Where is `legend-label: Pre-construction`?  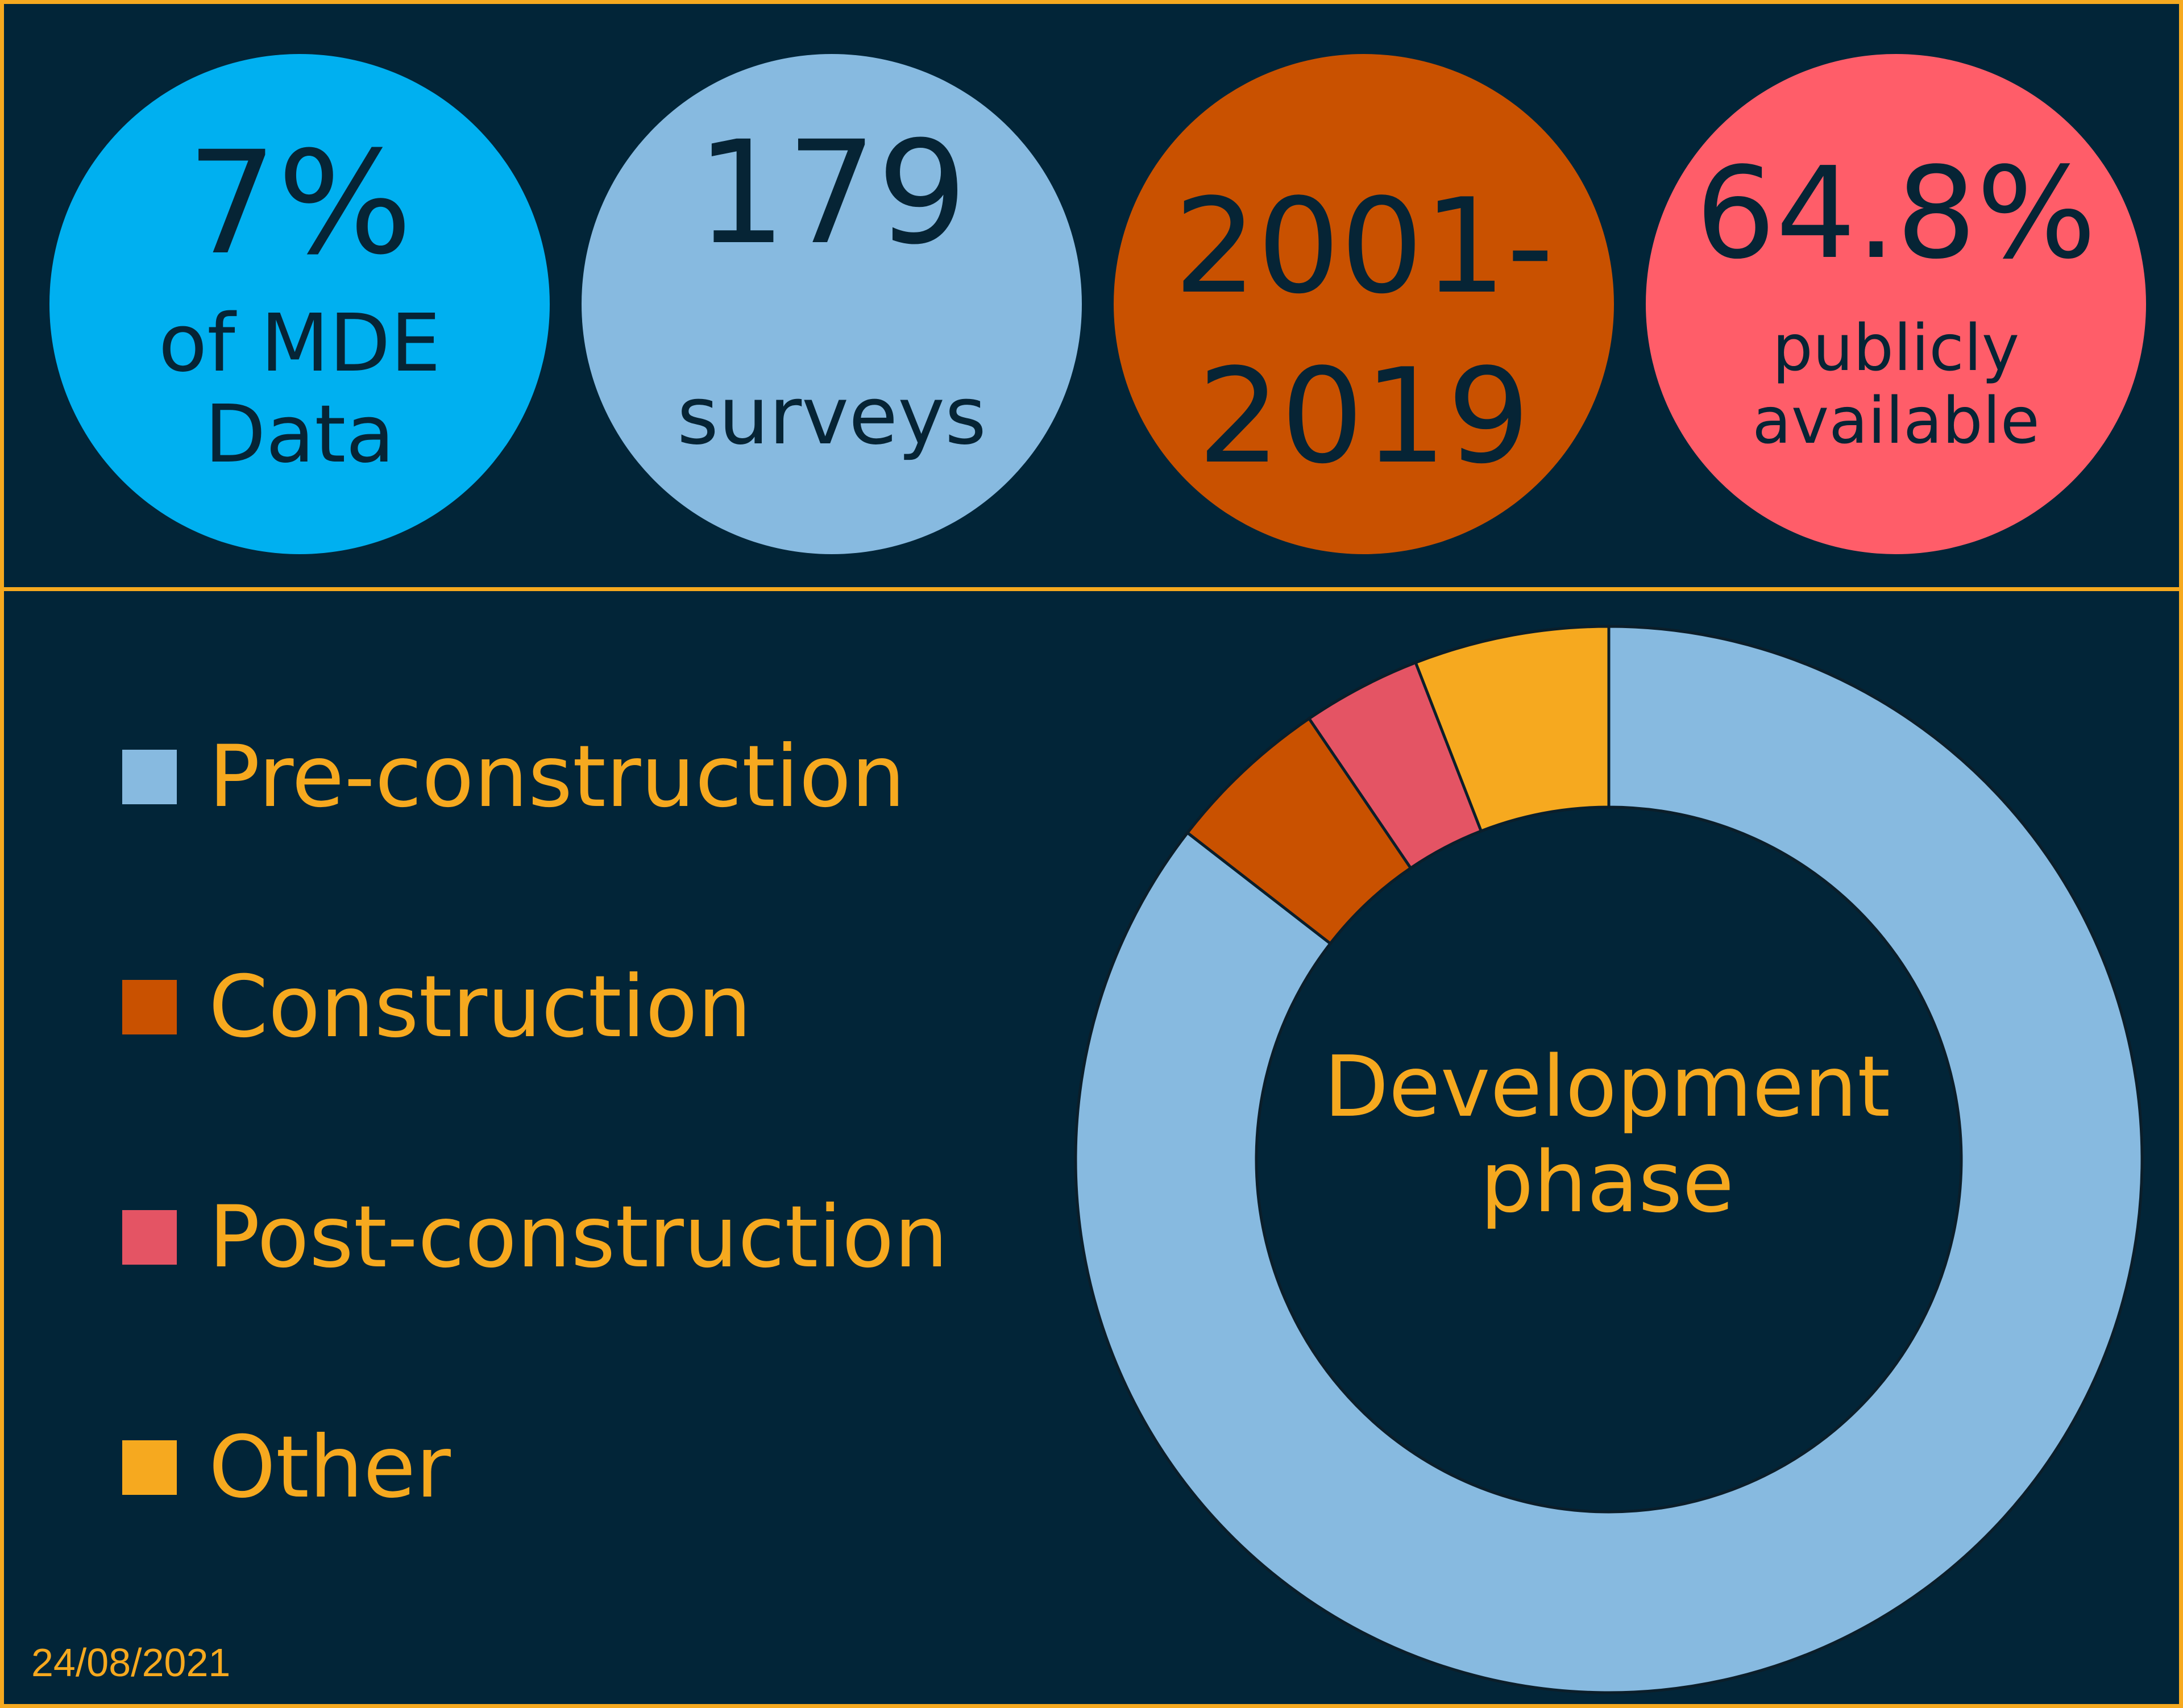 legend-label: Pre-construction is located at coordinates (557, 777).